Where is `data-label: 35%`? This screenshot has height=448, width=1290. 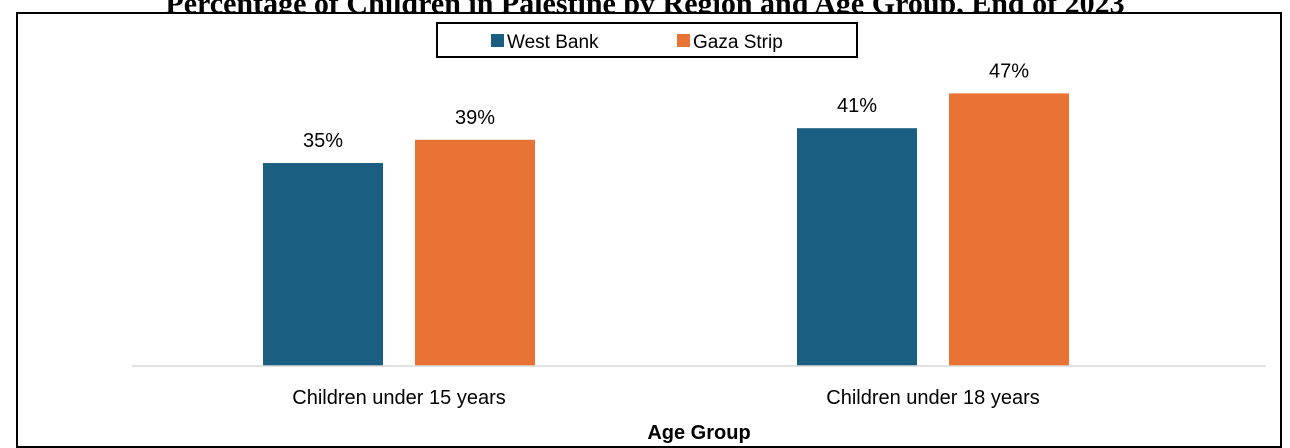 data-label: 35% is located at coordinates (323, 141).